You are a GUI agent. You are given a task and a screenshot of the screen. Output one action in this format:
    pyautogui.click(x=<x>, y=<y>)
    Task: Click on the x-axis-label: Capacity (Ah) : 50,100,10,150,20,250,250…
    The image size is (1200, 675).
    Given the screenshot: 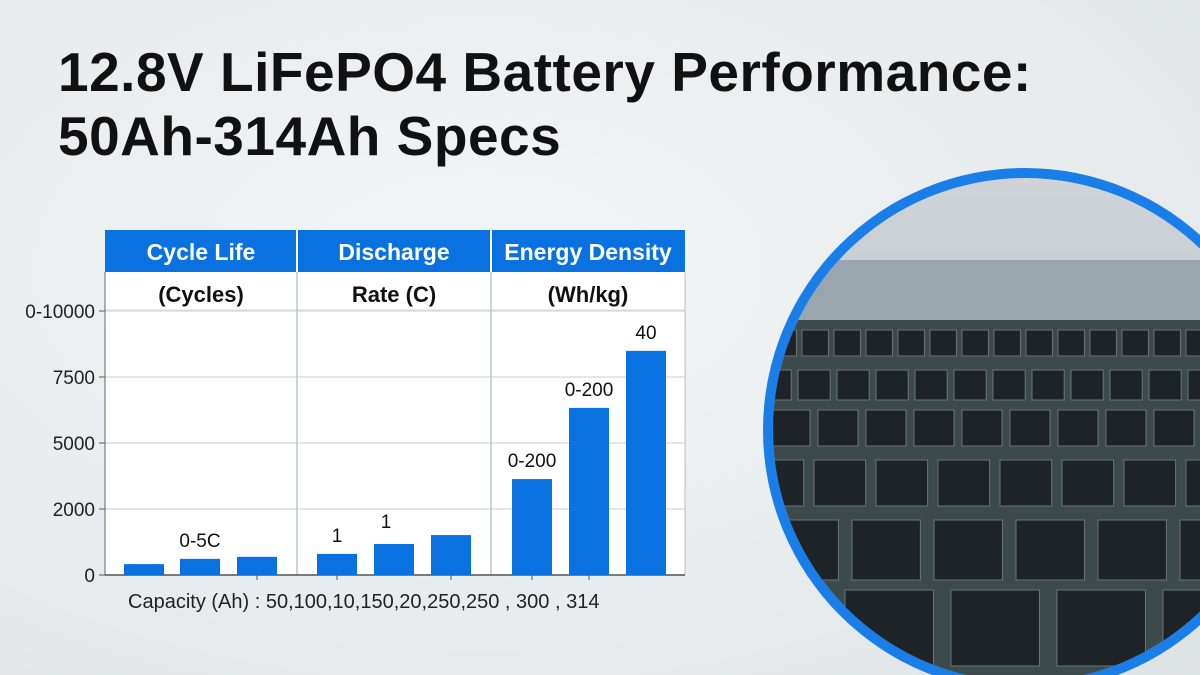 What is the action you would take?
    pyautogui.click(x=363, y=602)
    